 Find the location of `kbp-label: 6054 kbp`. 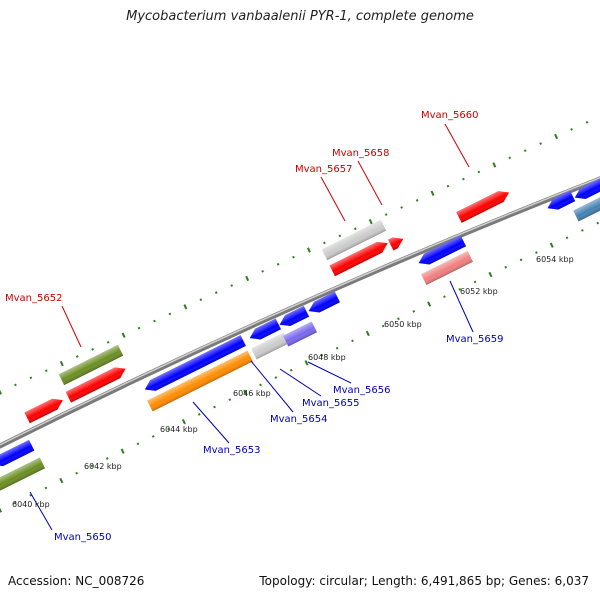

kbp-label: 6054 kbp is located at coordinates (555, 259).